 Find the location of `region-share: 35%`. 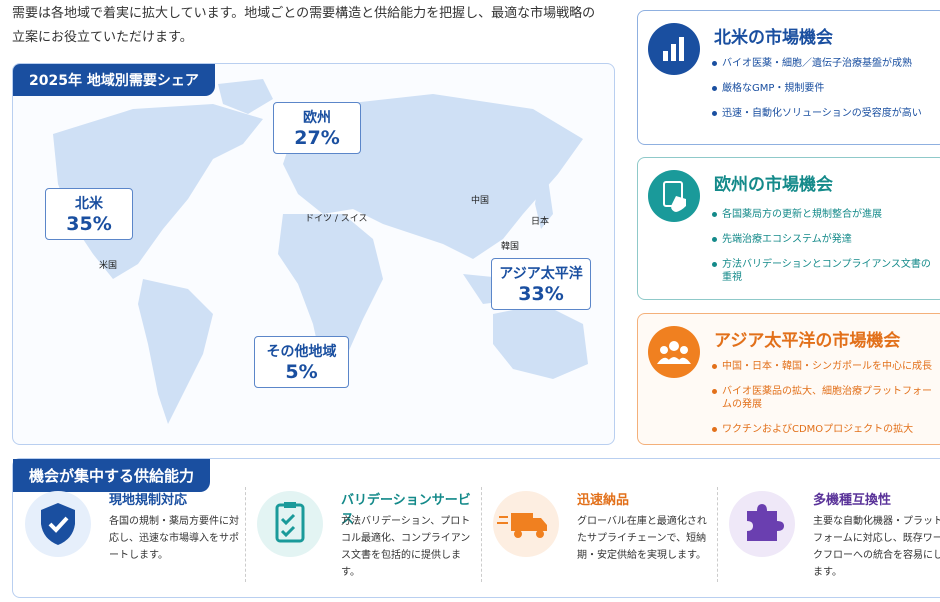

region-share: 35% is located at coordinates (89, 224).